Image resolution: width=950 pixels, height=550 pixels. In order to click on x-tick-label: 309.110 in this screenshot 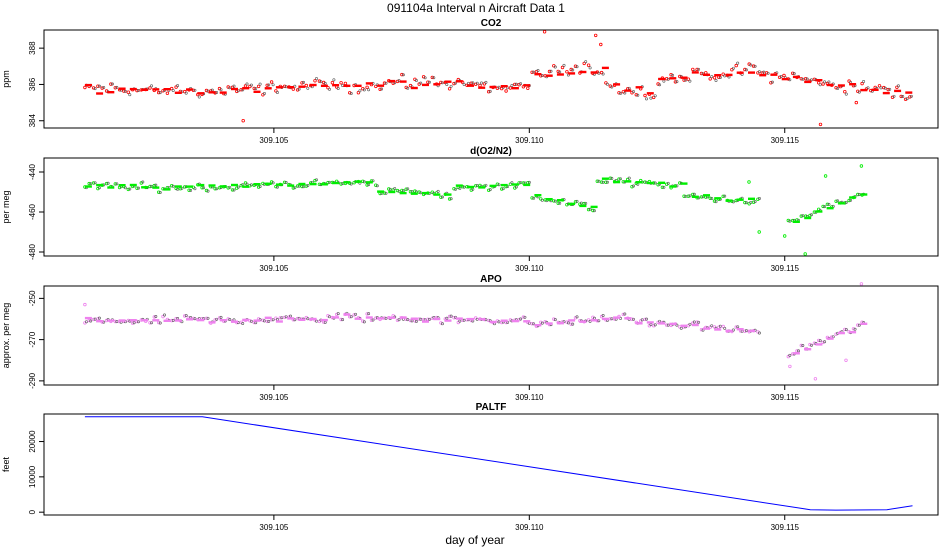, I will do `click(529, 268)`.